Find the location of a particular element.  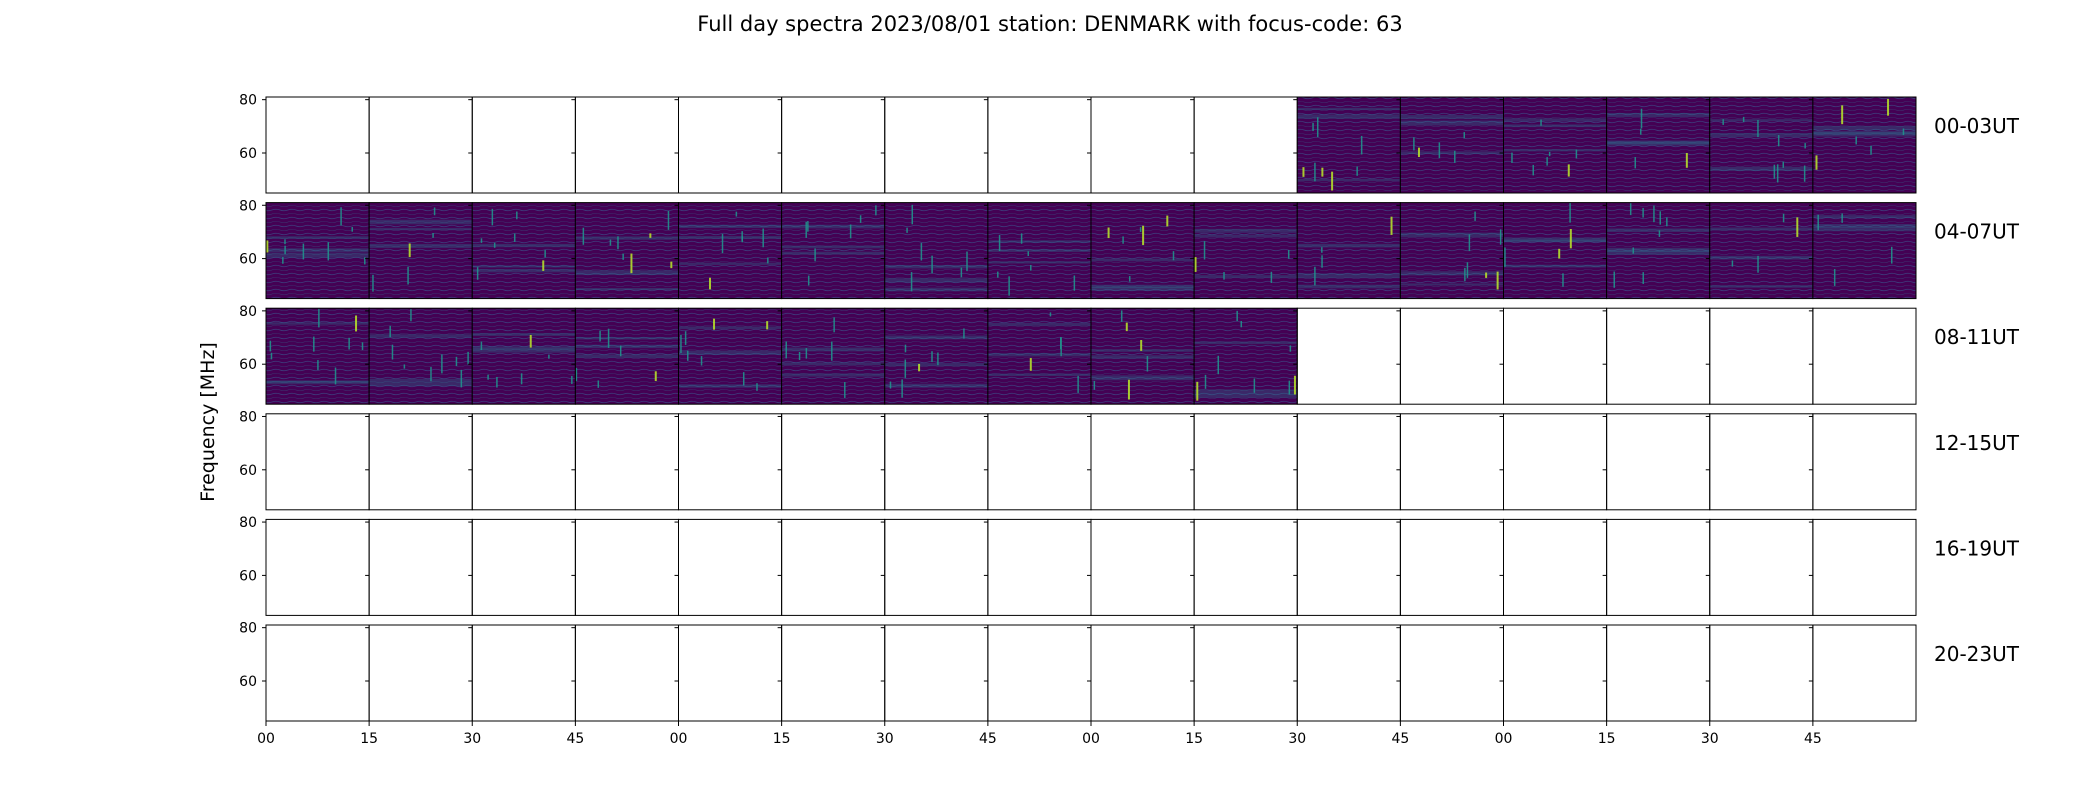

spectrum-row: 60 80 12-15UT is located at coordinates (1129, 460).